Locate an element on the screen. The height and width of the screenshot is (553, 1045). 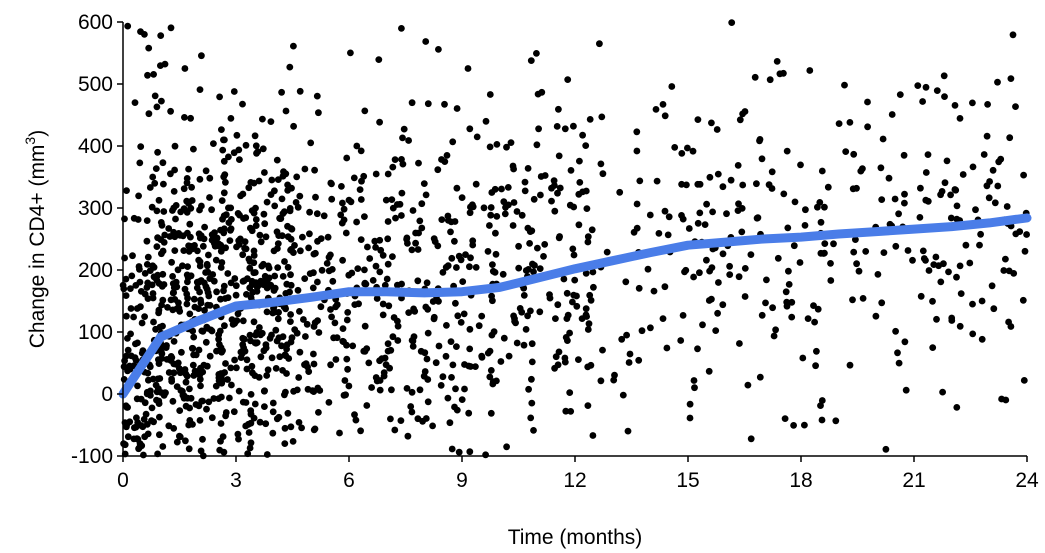
y-tick-label: 600 is located at coordinates (95, 22).